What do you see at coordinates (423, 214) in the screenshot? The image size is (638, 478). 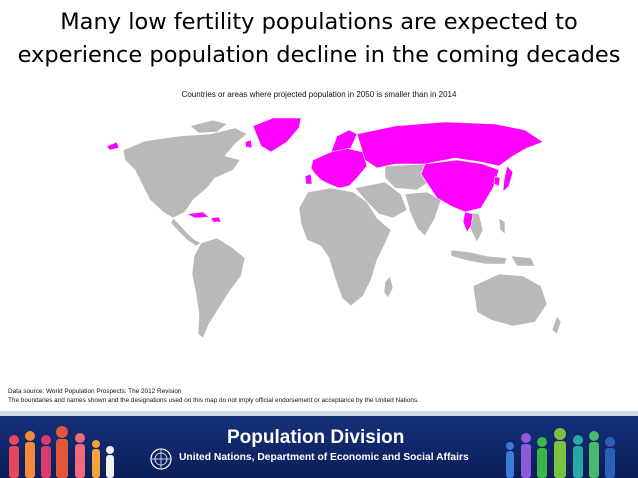 I see `region-south-asia` at bounding box center [423, 214].